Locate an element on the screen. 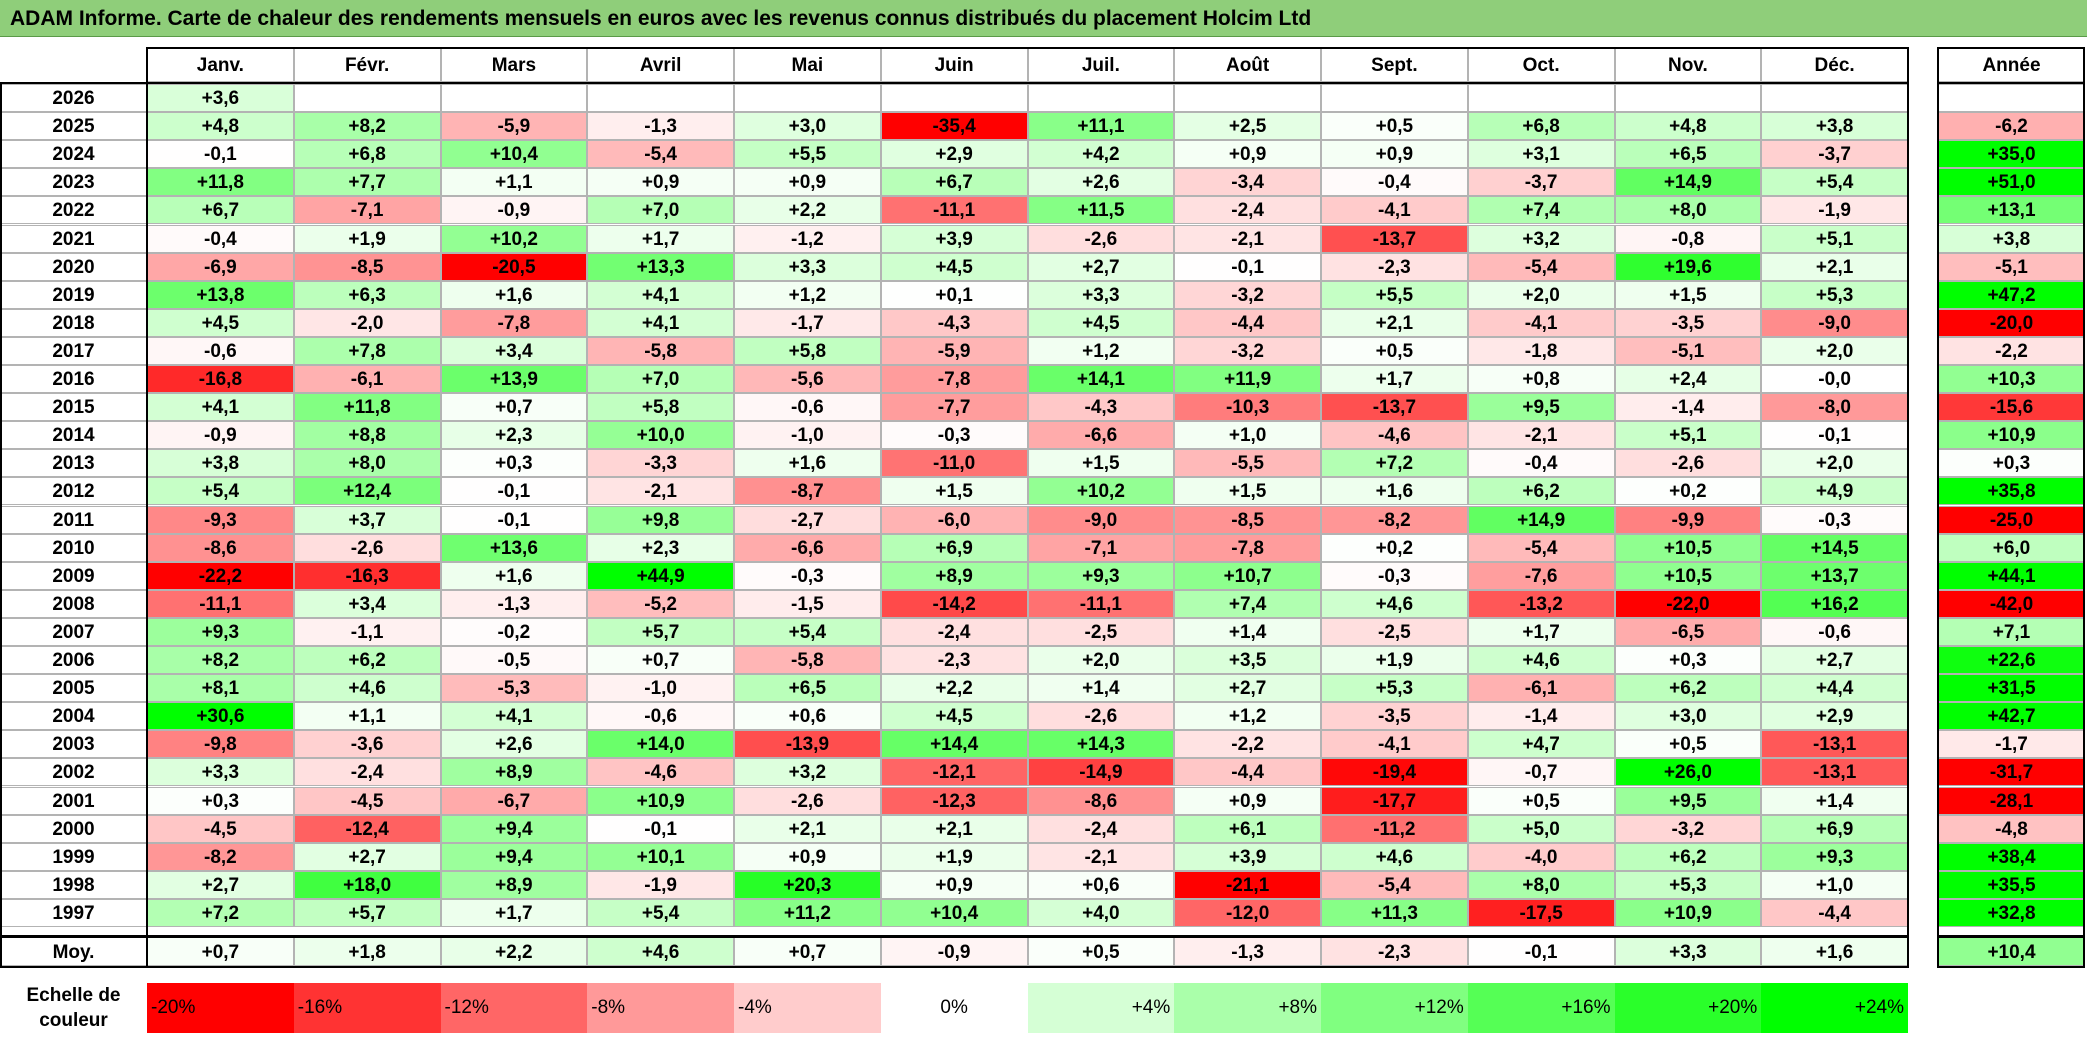  year-label: 2001 is located at coordinates (73, 800).